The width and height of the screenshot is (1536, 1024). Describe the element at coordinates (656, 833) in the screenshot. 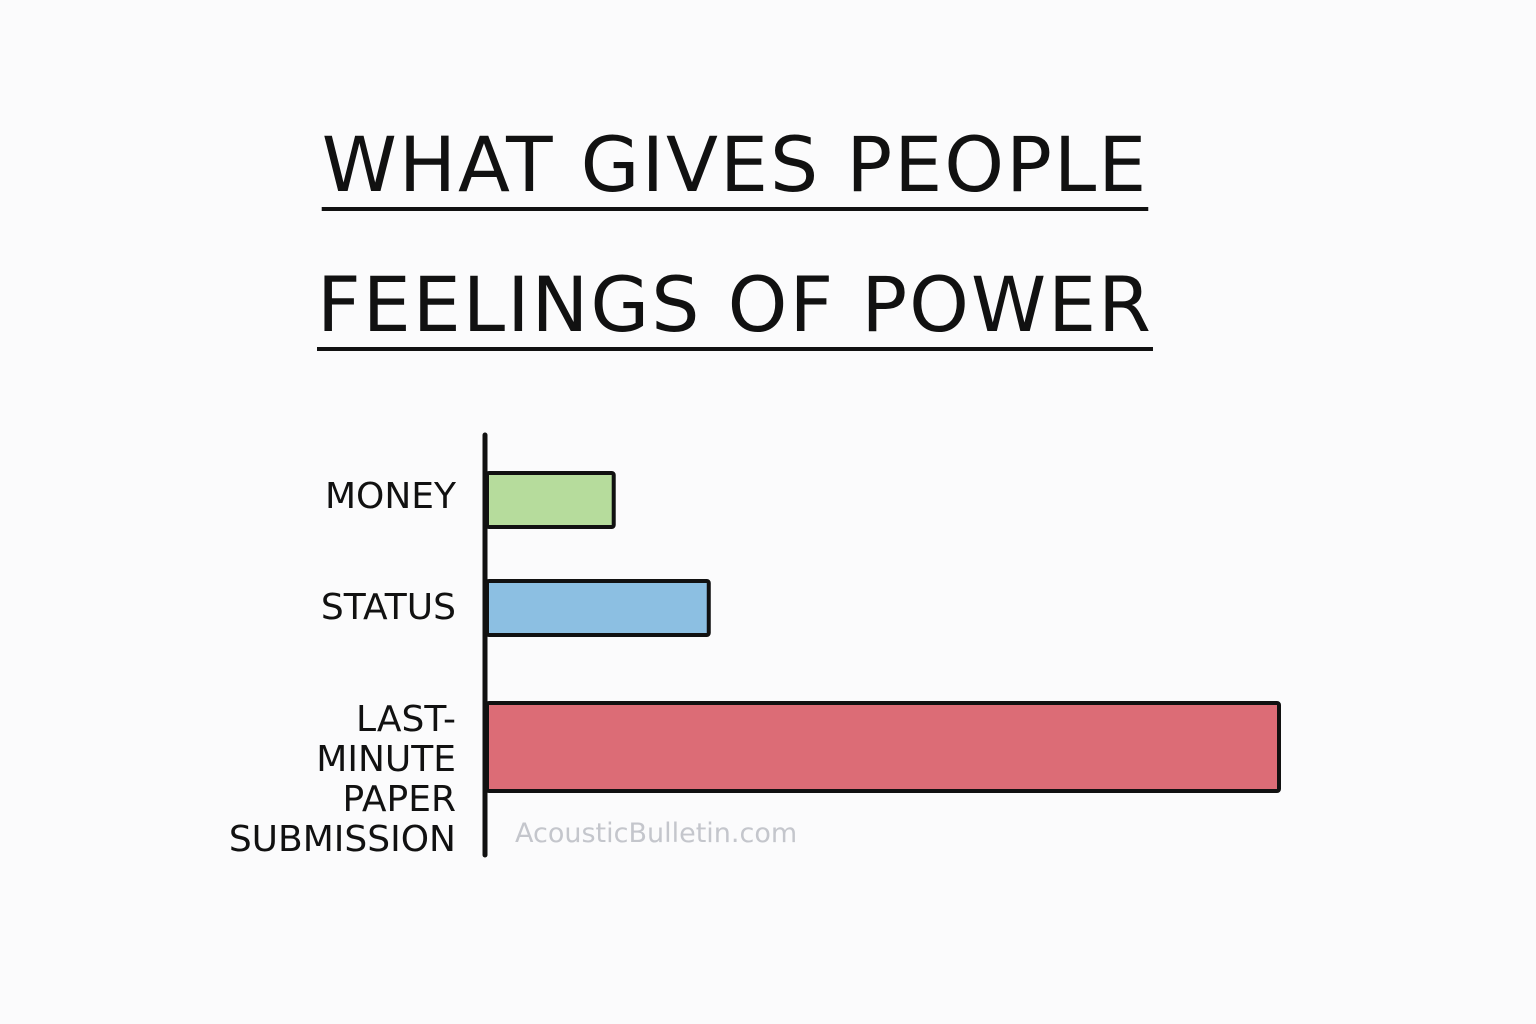

I see `watermark: AcousticBulletin.com` at that location.